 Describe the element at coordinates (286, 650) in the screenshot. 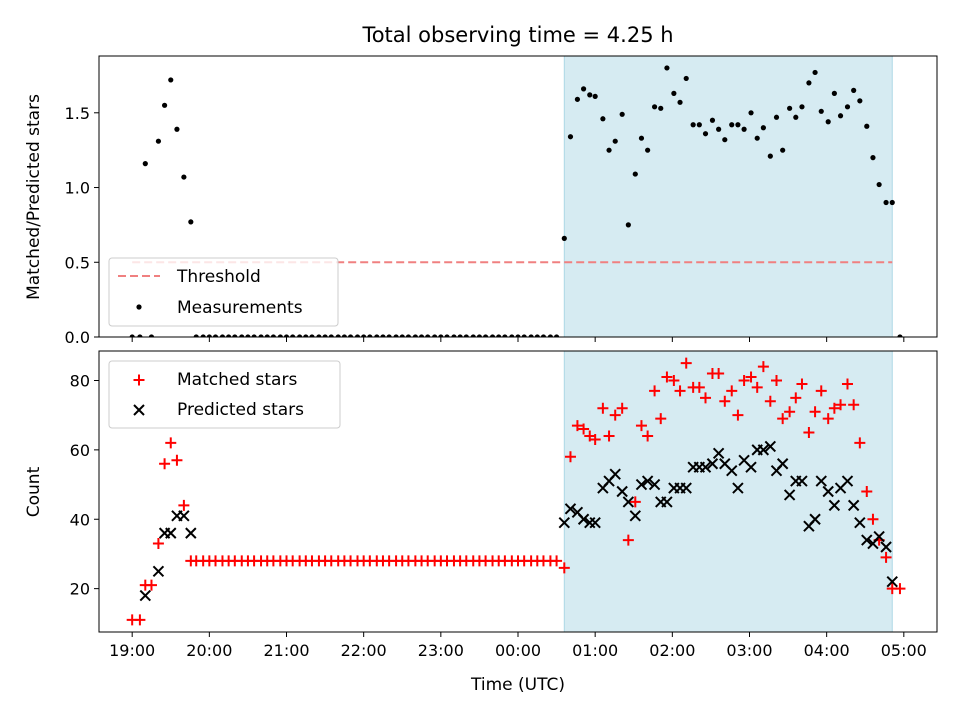

I see `x-tick-label: 21:00` at that location.